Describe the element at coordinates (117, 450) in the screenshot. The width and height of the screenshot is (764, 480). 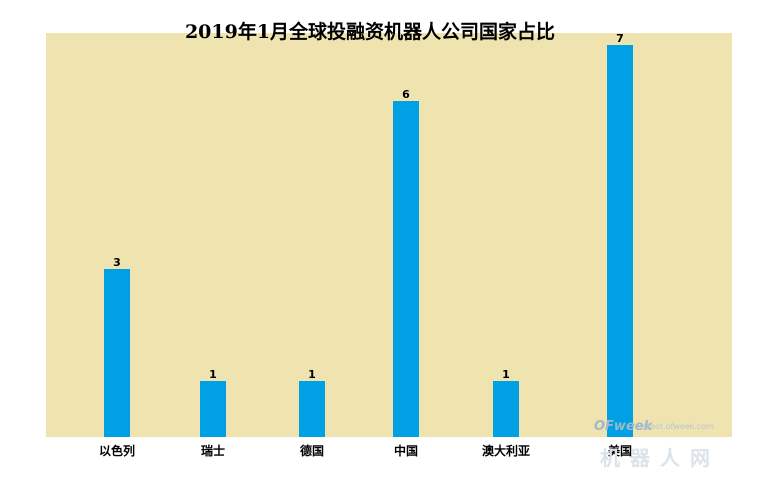
I see `category-label-0: 以色列` at that location.